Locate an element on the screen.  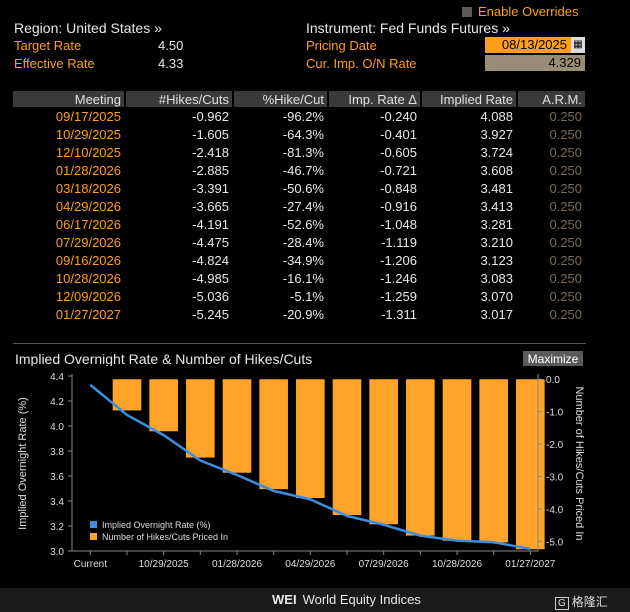
table-row: 01/28/2026 -2.885 -46.7% -0.721 3.608 0.250 is located at coordinates (300, 170).